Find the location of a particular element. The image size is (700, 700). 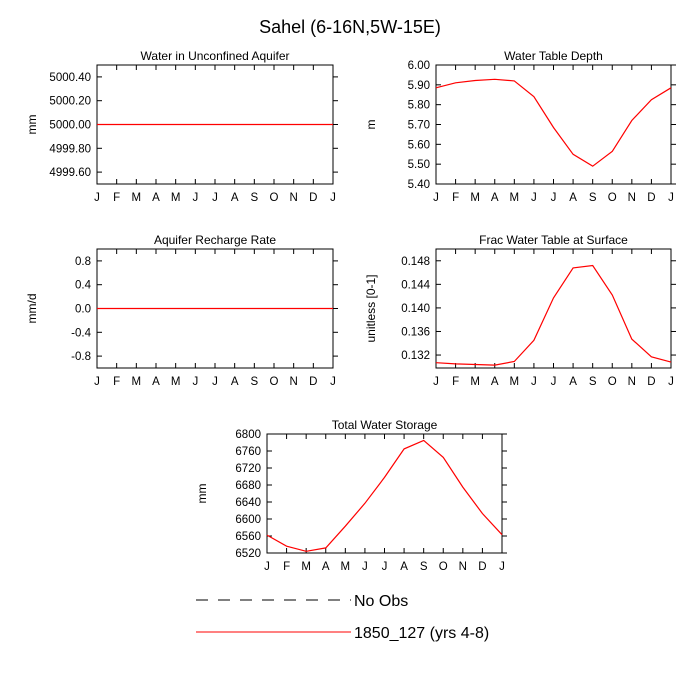

chart-title: Water Table Depth is located at coordinates (553, 56).